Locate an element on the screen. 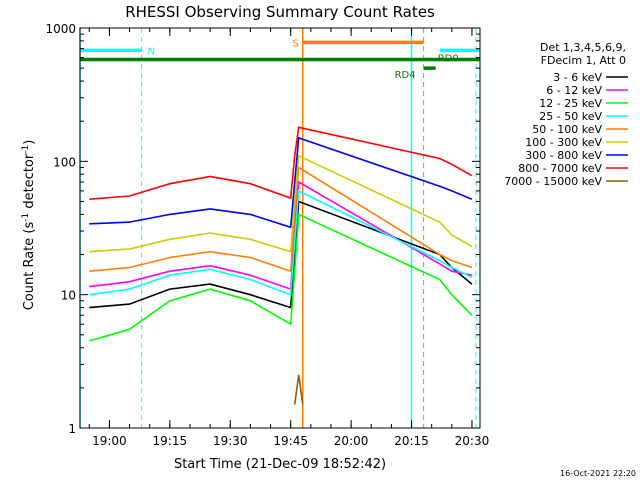 Image resolution: width=640 pixels, height=480 pixels. legend-label: 6 - 12 keV is located at coordinates (574, 90).